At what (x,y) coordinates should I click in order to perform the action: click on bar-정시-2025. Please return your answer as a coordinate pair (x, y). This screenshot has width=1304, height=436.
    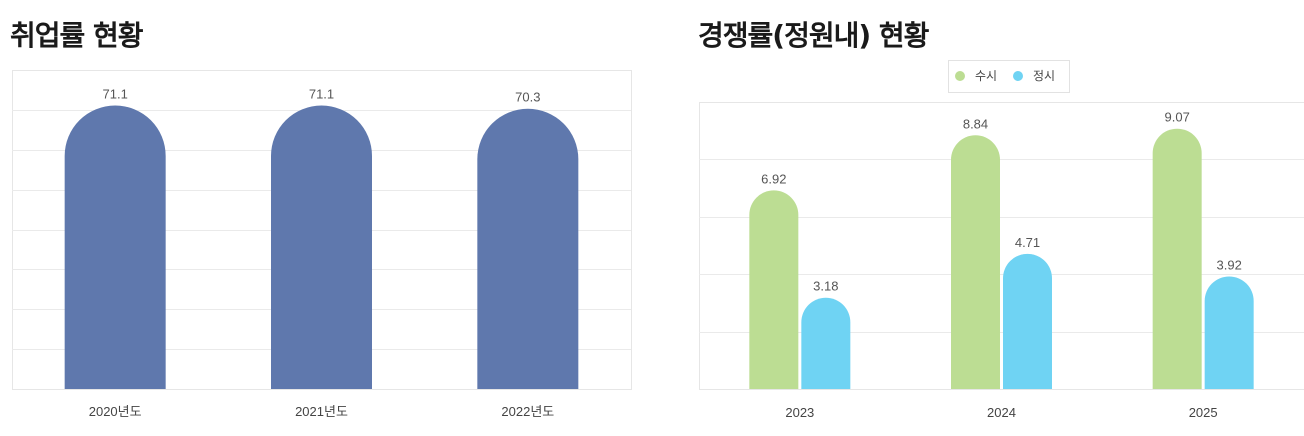
    Looking at the image, I should click on (1229, 332).